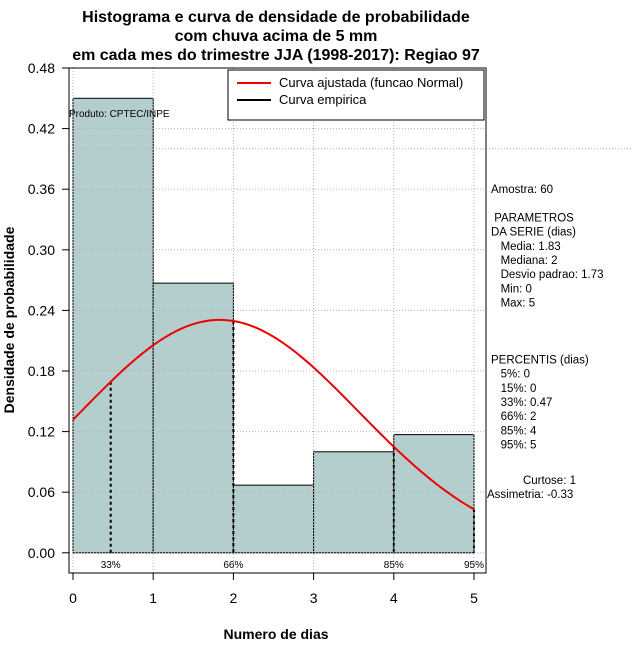 This screenshot has width=640, height=660. I want to click on x-tick-label: 5, so click(474, 598).